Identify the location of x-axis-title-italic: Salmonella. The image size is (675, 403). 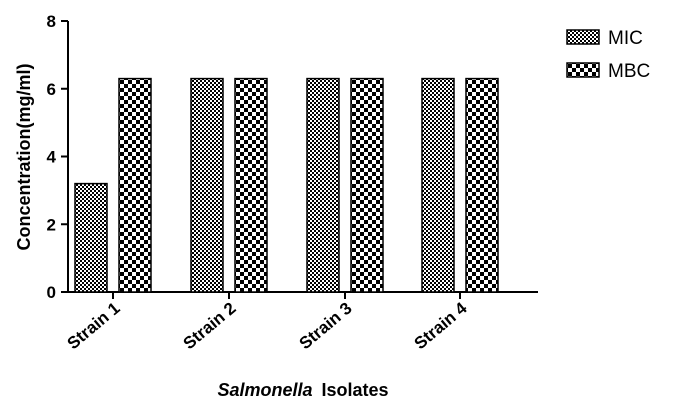
(264, 390).